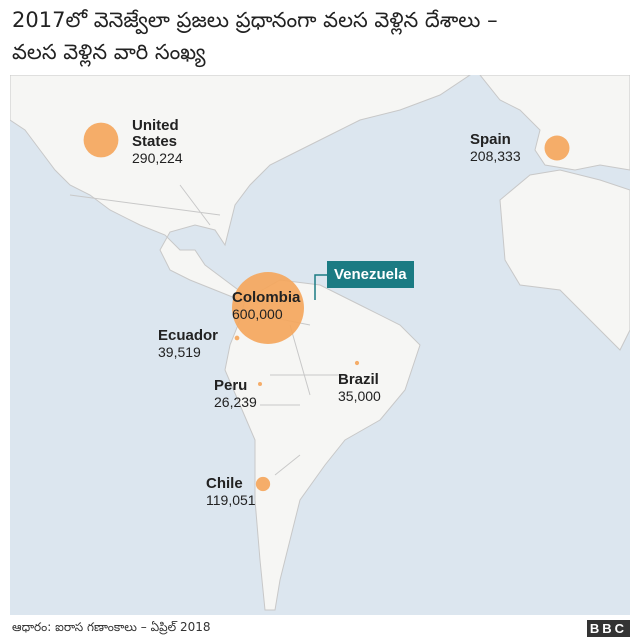 This screenshot has height=640, width=640. I want to click on country-value: 26,239, so click(235, 402).